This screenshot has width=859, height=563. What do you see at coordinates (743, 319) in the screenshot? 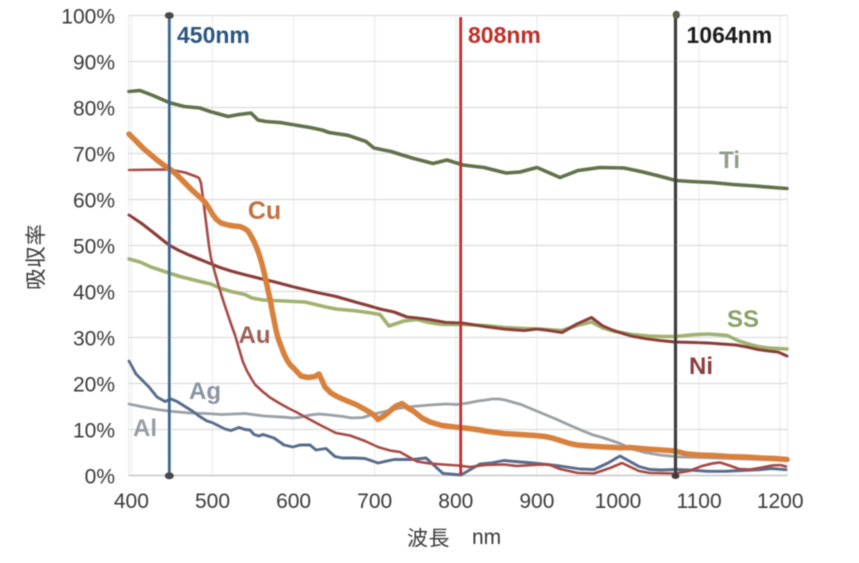
I see `svg-text: SS` at bounding box center [743, 319].